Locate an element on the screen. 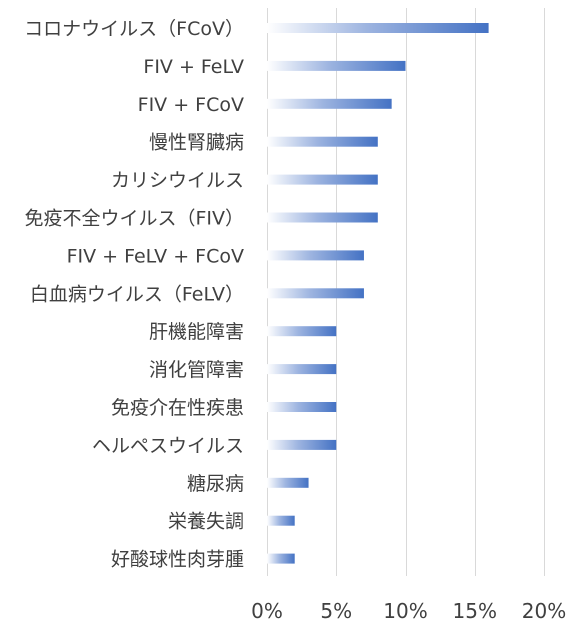 This screenshot has width=578, height=632. category-label: FIV + FCoV is located at coordinates (191, 105).